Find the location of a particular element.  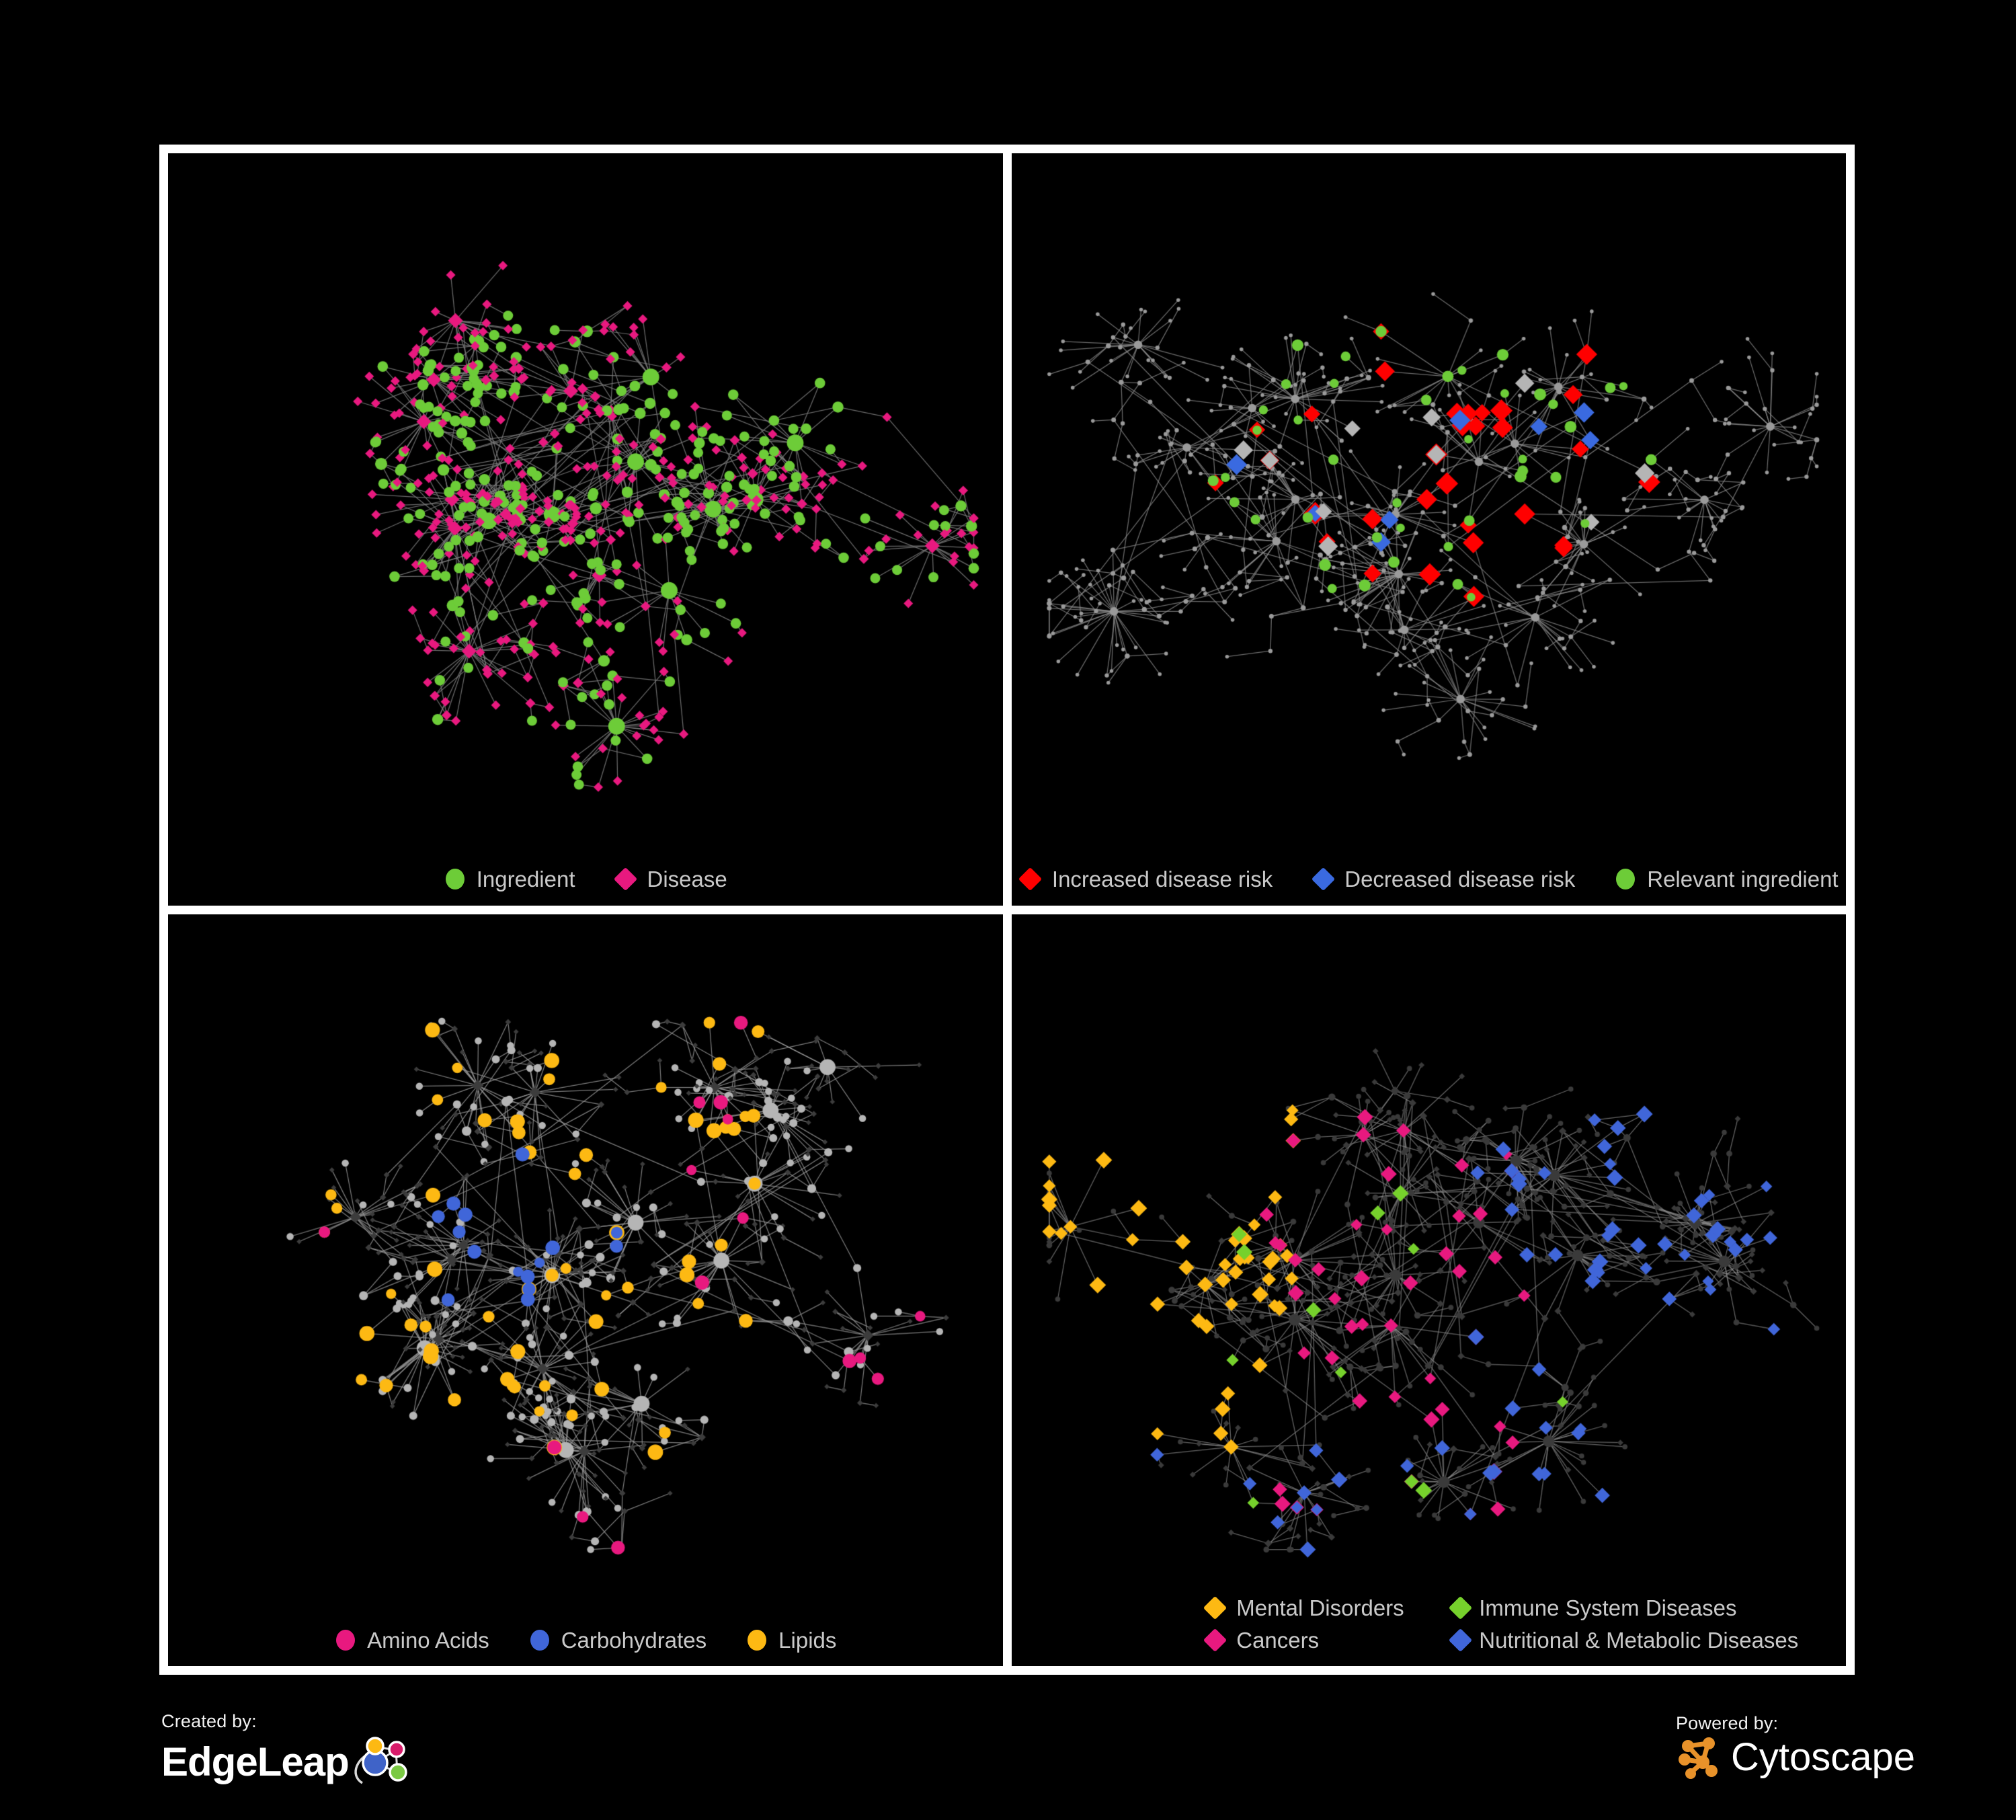

legend-item: Lipids is located at coordinates (790, 1639).